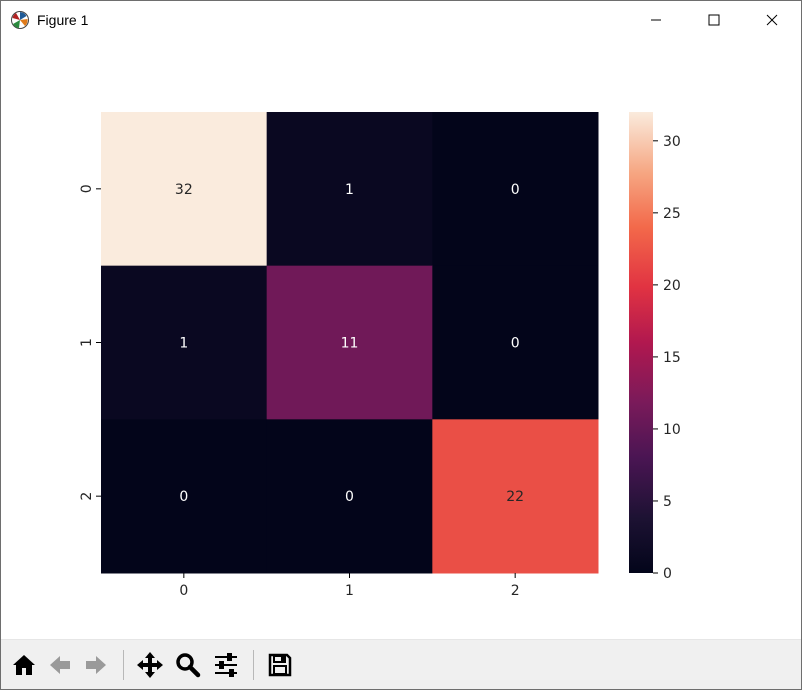 The image size is (802, 690). I want to click on back-button, so click(60, 665).